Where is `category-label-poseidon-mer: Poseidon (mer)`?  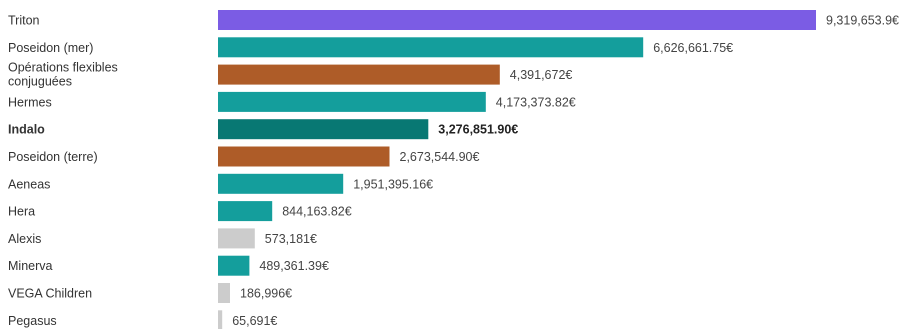
category-label-poseidon-mer: Poseidon (mer) is located at coordinates (50, 48).